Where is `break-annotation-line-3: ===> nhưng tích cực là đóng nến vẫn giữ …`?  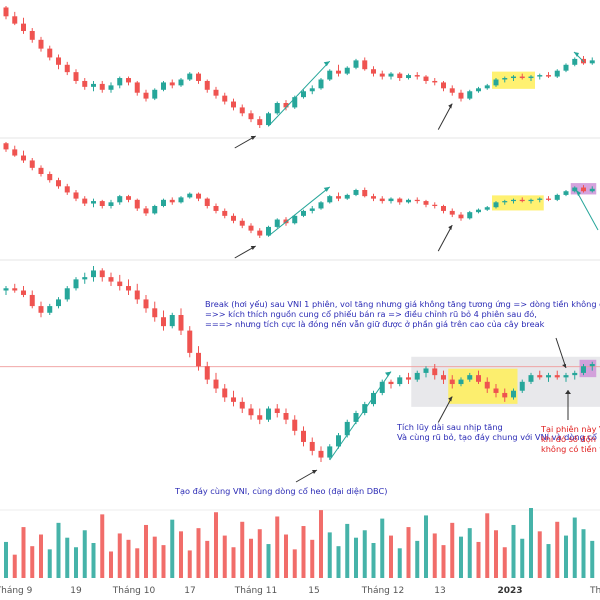 break-annotation-line-3: ===> nhưng tích cực là đóng nến vẫn giữ … is located at coordinates (375, 324).